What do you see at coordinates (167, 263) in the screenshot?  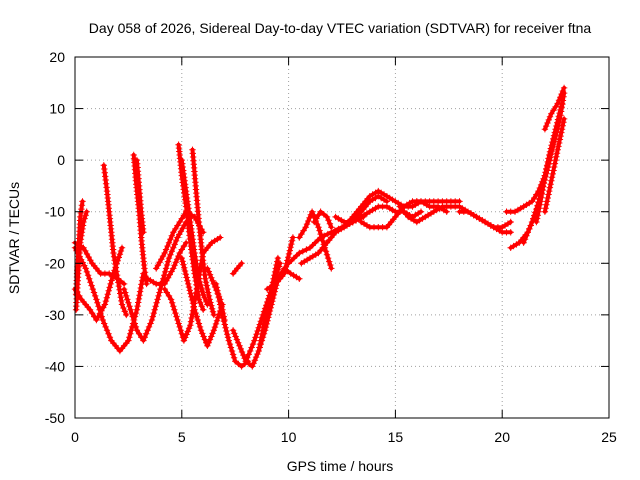 I see `series-line` at bounding box center [167, 263].